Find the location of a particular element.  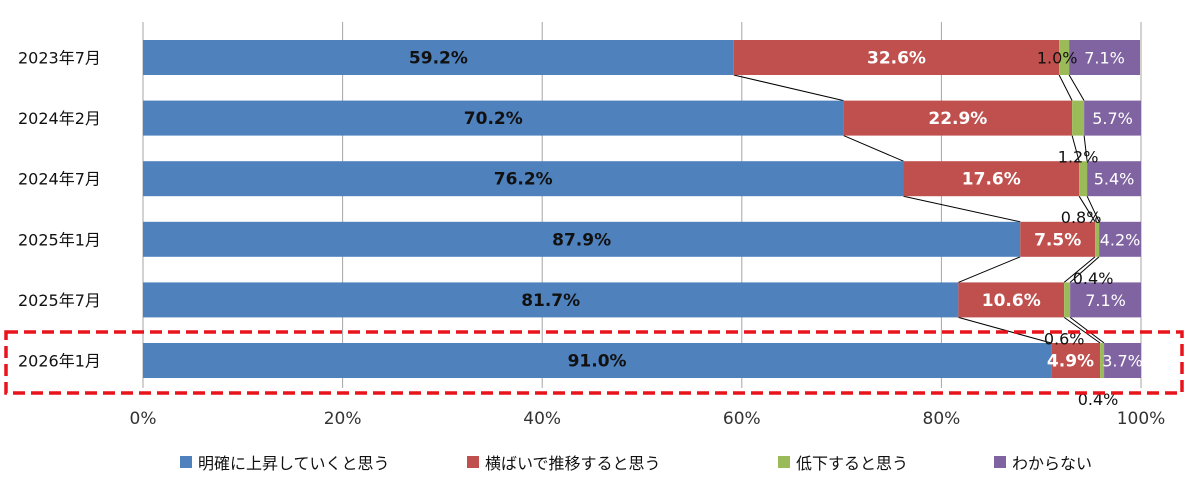

data-label: 5.4% is located at coordinates (1114, 179).